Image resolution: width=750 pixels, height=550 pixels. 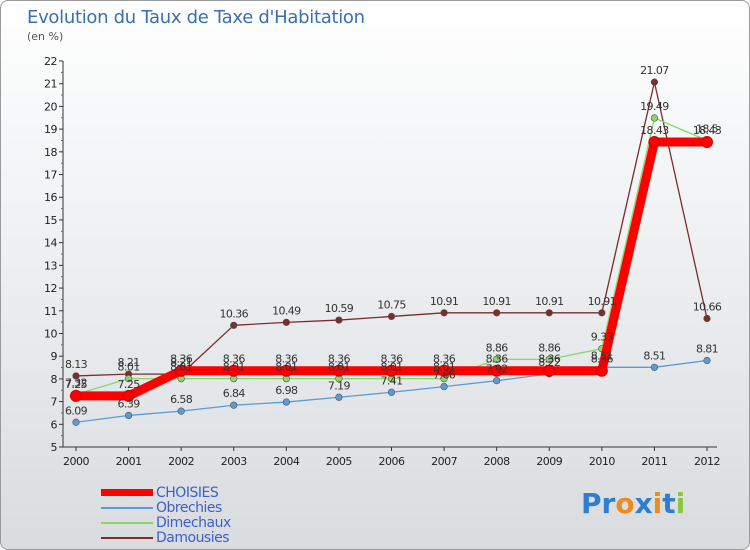 What do you see at coordinates (633, 503) in the screenshot?
I see `proxiti-logo: Proxiti` at bounding box center [633, 503].